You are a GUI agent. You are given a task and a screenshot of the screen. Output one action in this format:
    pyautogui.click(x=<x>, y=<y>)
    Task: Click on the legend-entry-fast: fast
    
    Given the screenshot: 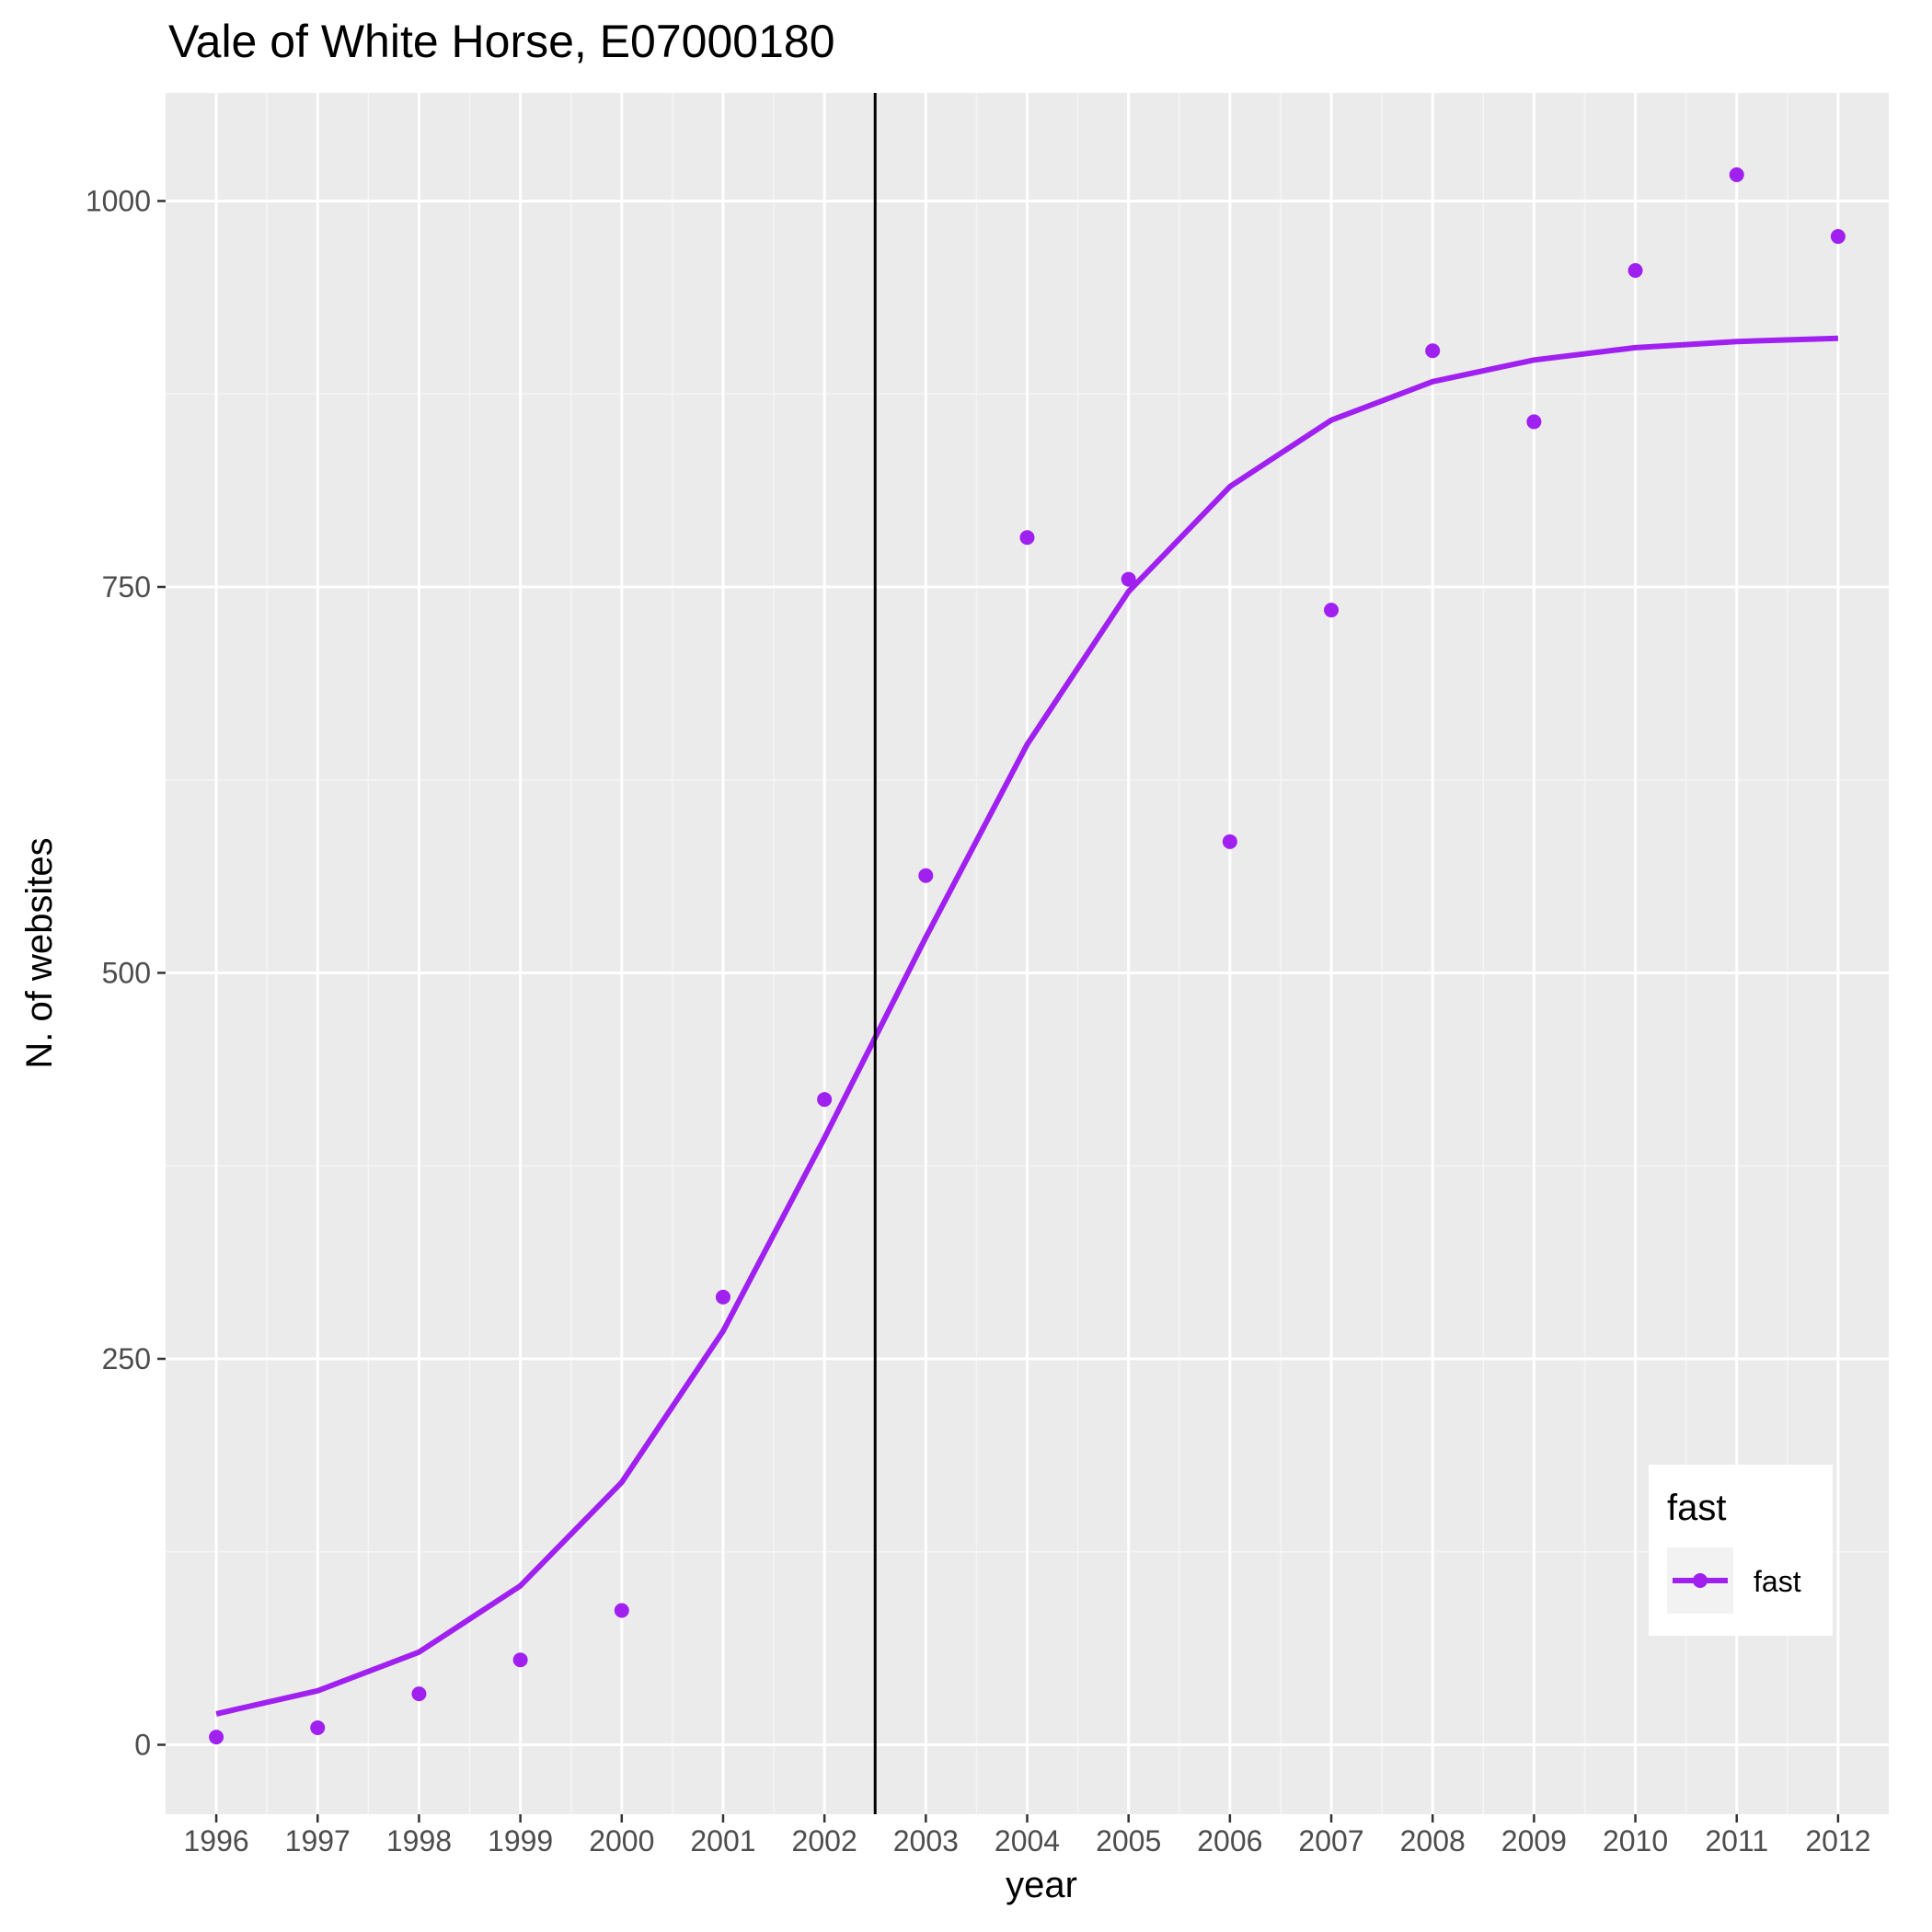 What is the action you would take?
    pyautogui.click(x=1777, y=1581)
    